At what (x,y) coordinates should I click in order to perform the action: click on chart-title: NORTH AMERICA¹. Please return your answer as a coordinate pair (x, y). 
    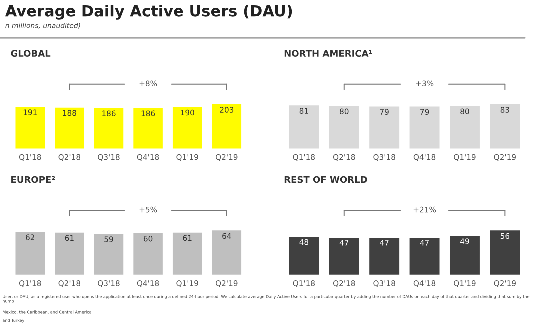
    Looking at the image, I should click on (328, 54).